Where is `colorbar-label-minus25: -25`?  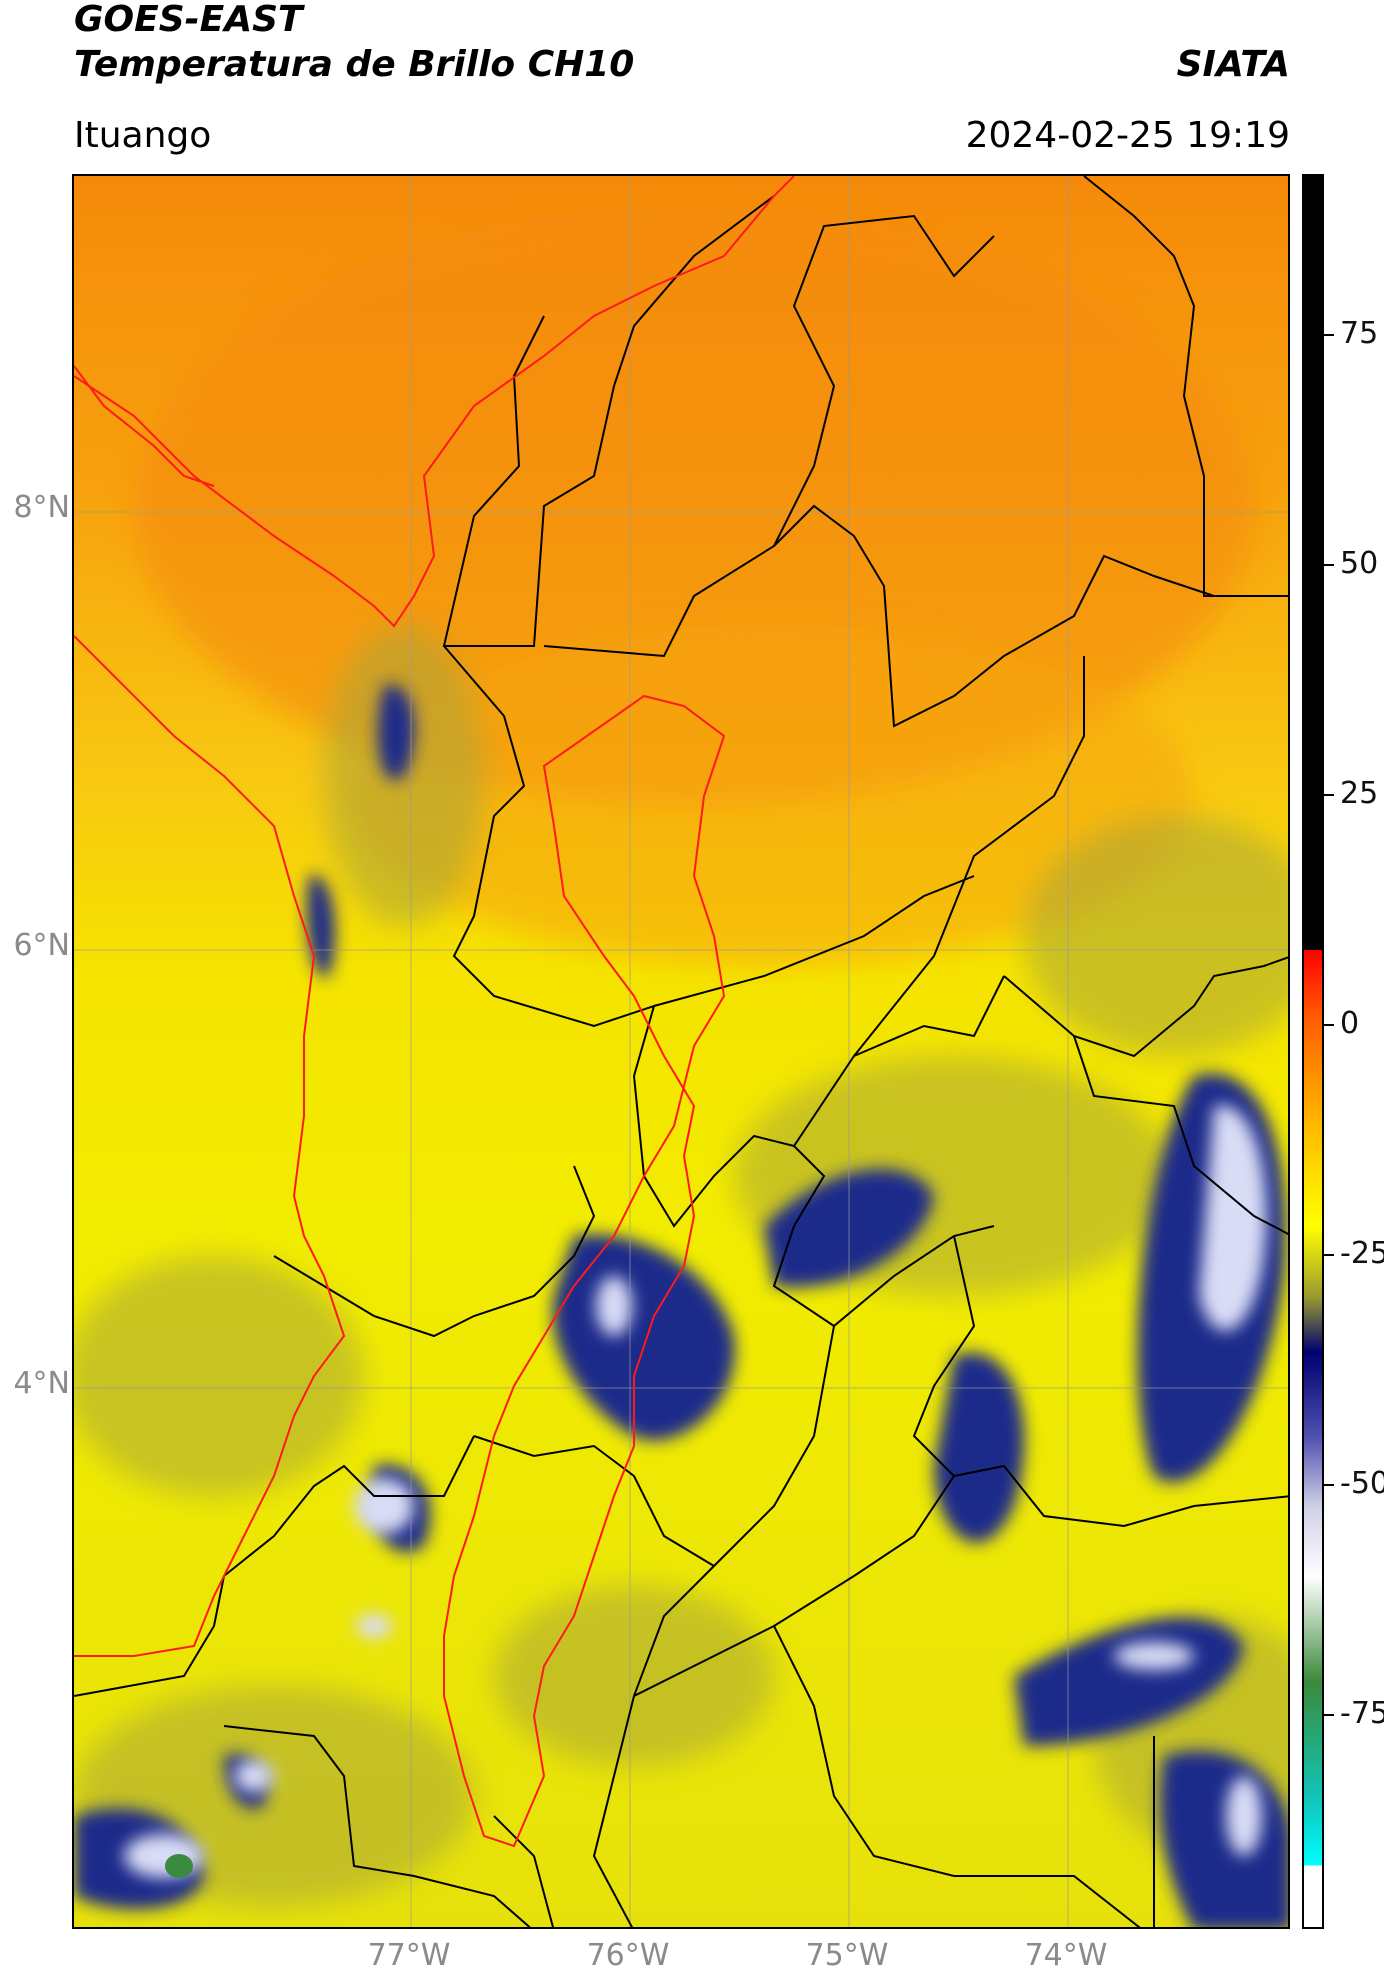 colorbar-label-minus25: -25 is located at coordinates (1362, 1253).